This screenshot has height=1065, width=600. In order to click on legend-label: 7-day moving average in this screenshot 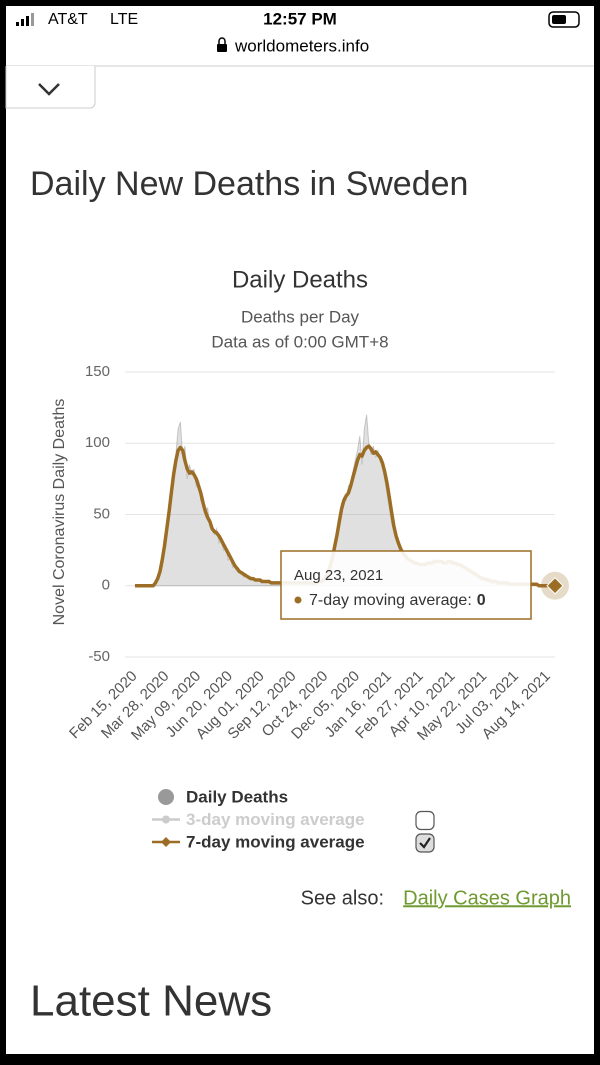, I will do `click(275, 841)`.